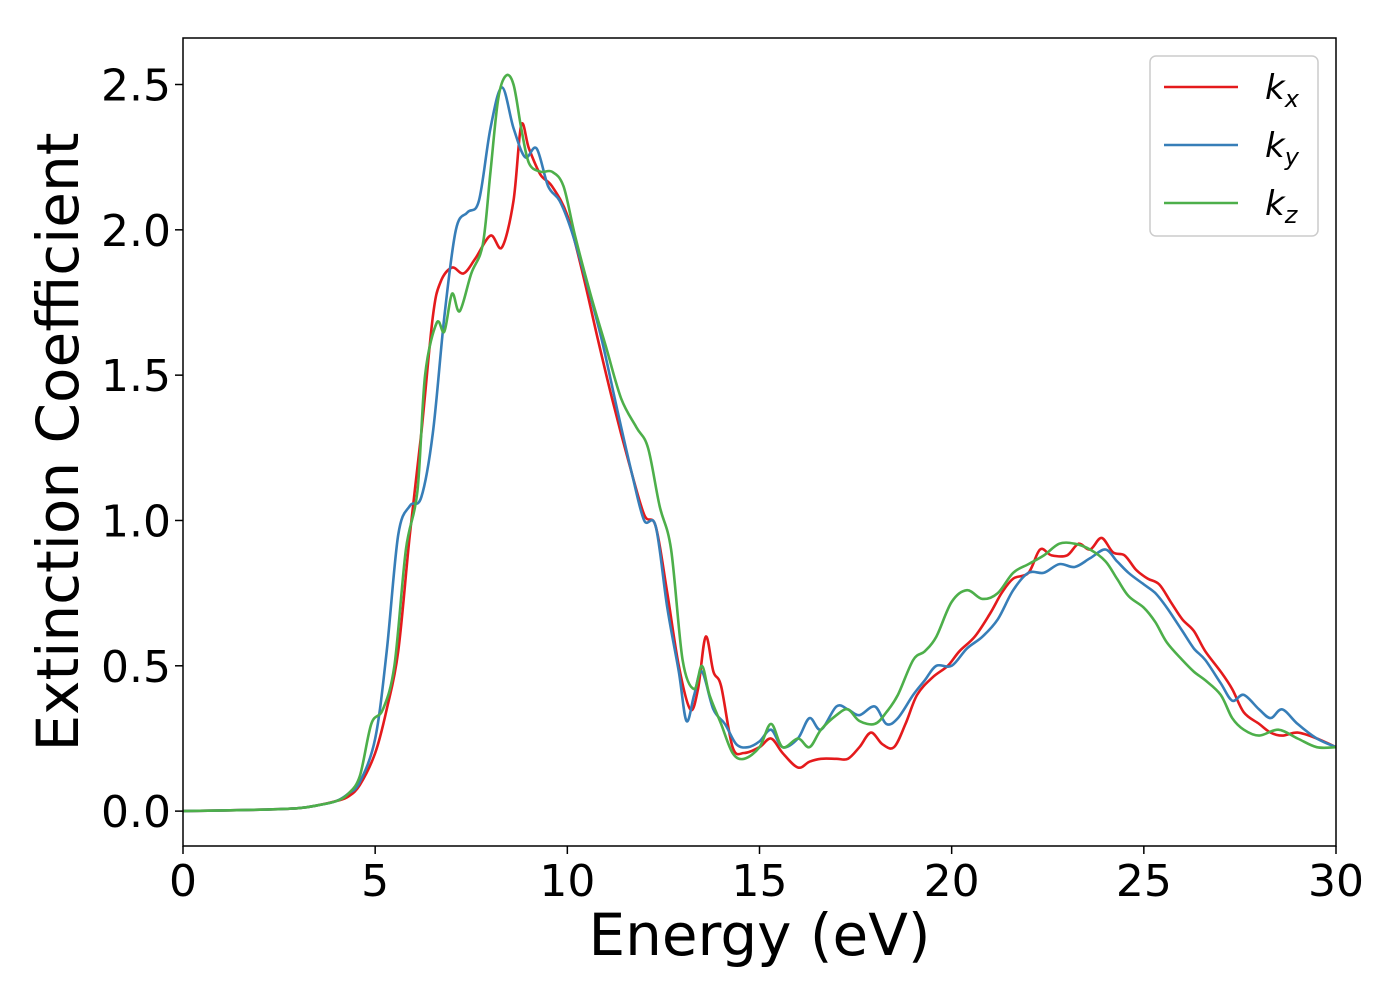 The height and width of the screenshot is (1000, 1400). Describe the element at coordinates (136, 86) in the screenshot. I see `y-tick-label: 2.5` at that location.